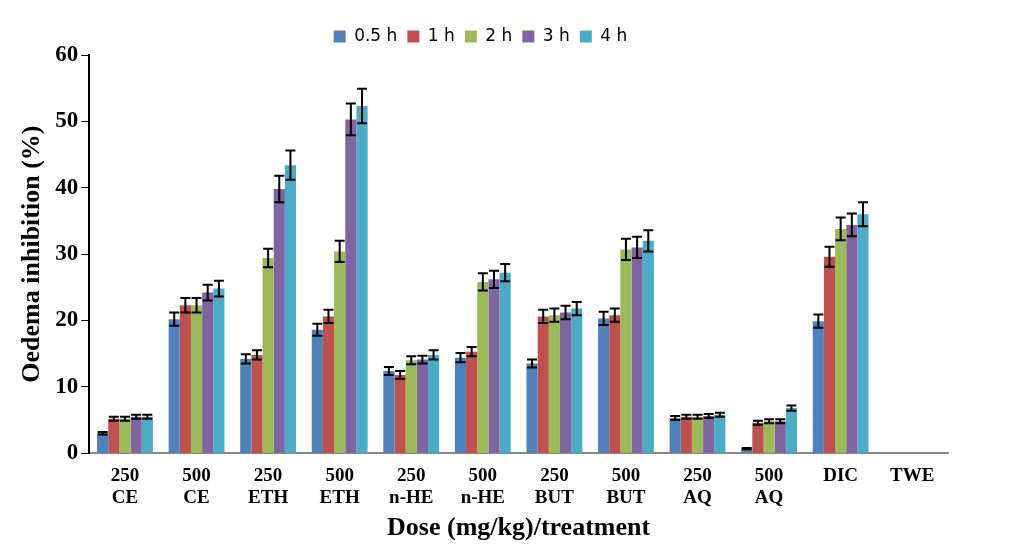 The height and width of the screenshot is (544, 1009). Describe the element at coordinates (67, 319) in the screenshot. I see `y-tick-label: 20` at that location.